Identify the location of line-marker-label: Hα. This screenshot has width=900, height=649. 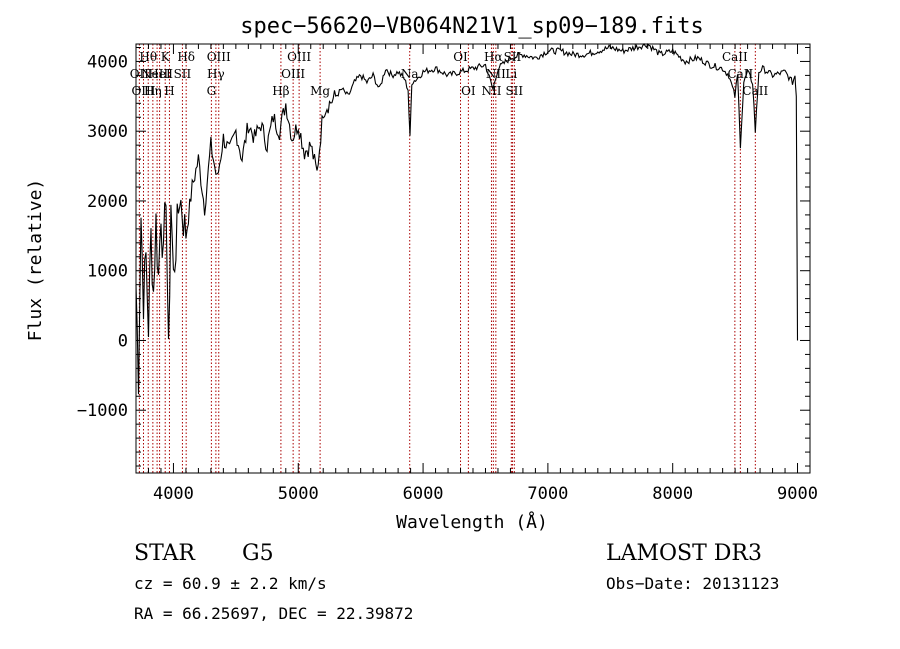
(493, 57).